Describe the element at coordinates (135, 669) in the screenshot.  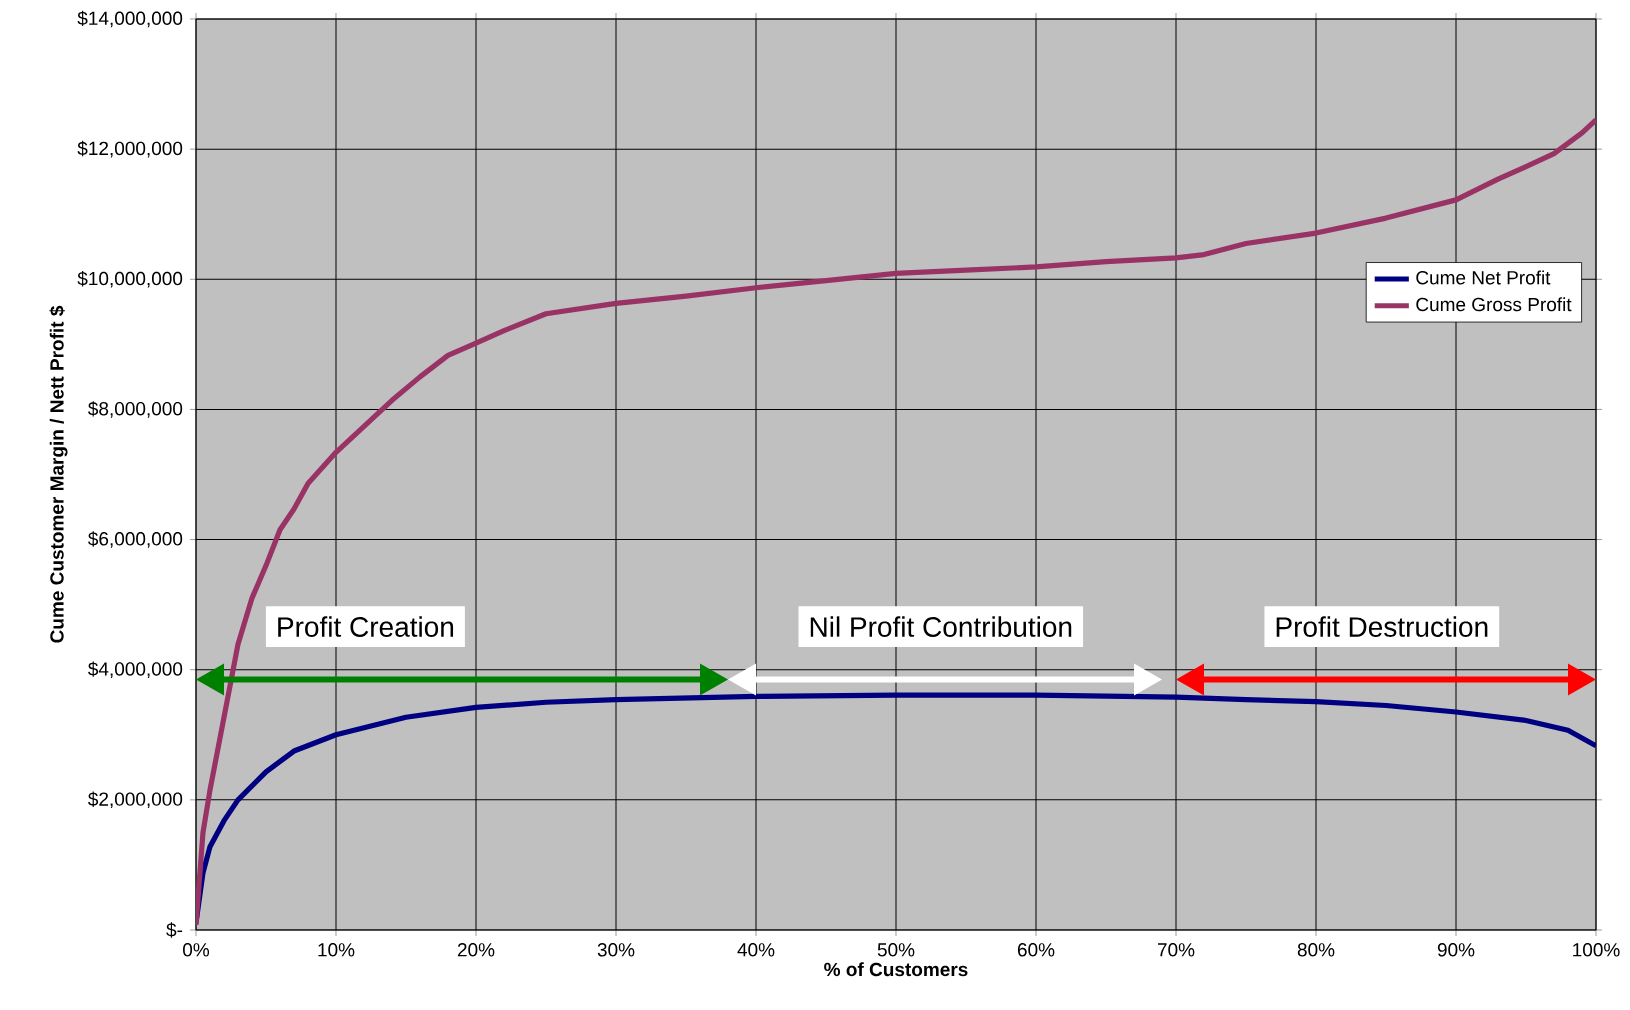
I see `y-tick-label: $4,000,000` at that location.